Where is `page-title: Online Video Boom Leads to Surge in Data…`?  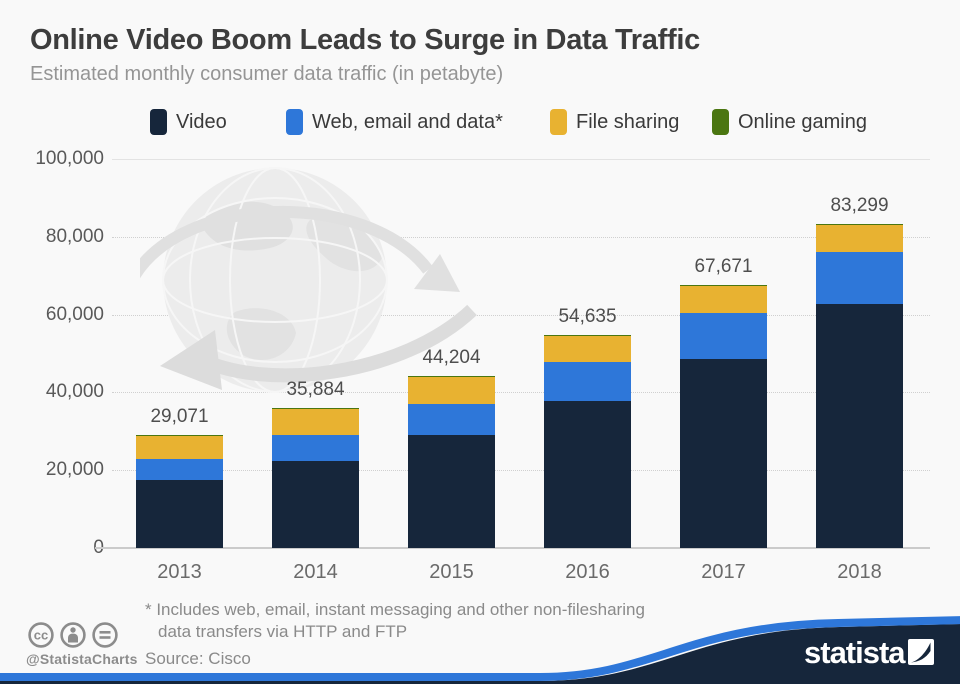 page-title: Online Video Boom Leads to Surge in Data… is located at coordinates (365, 40).